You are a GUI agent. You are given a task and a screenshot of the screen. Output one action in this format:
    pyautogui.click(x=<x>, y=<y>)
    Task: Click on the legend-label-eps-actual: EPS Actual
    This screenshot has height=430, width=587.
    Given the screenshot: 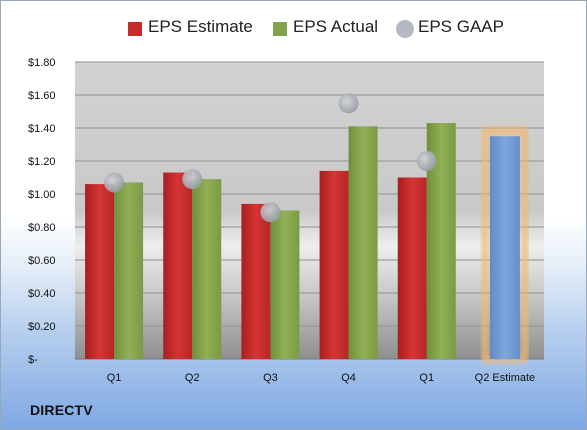 What is the action you would take?
    pyautogui.click(x=336, y=26)
    